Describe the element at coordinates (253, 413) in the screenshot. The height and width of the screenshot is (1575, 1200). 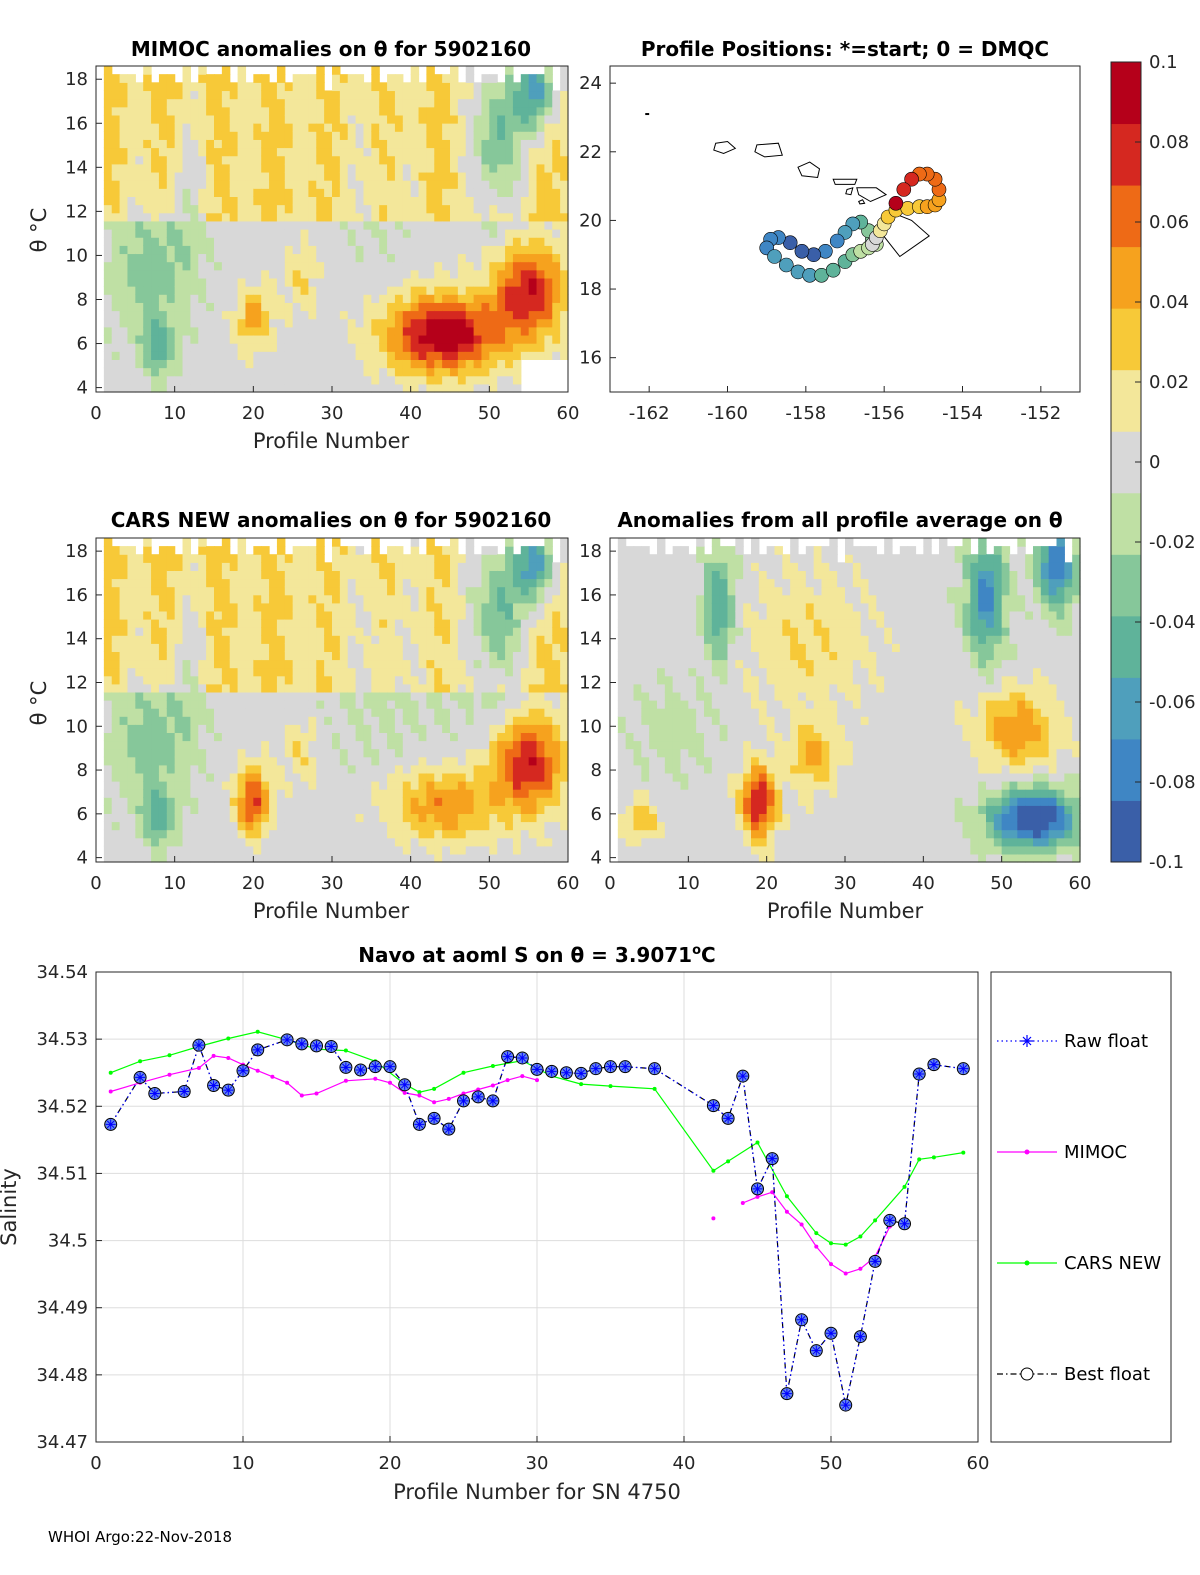
I see `x-tick-label: 20` at that location.